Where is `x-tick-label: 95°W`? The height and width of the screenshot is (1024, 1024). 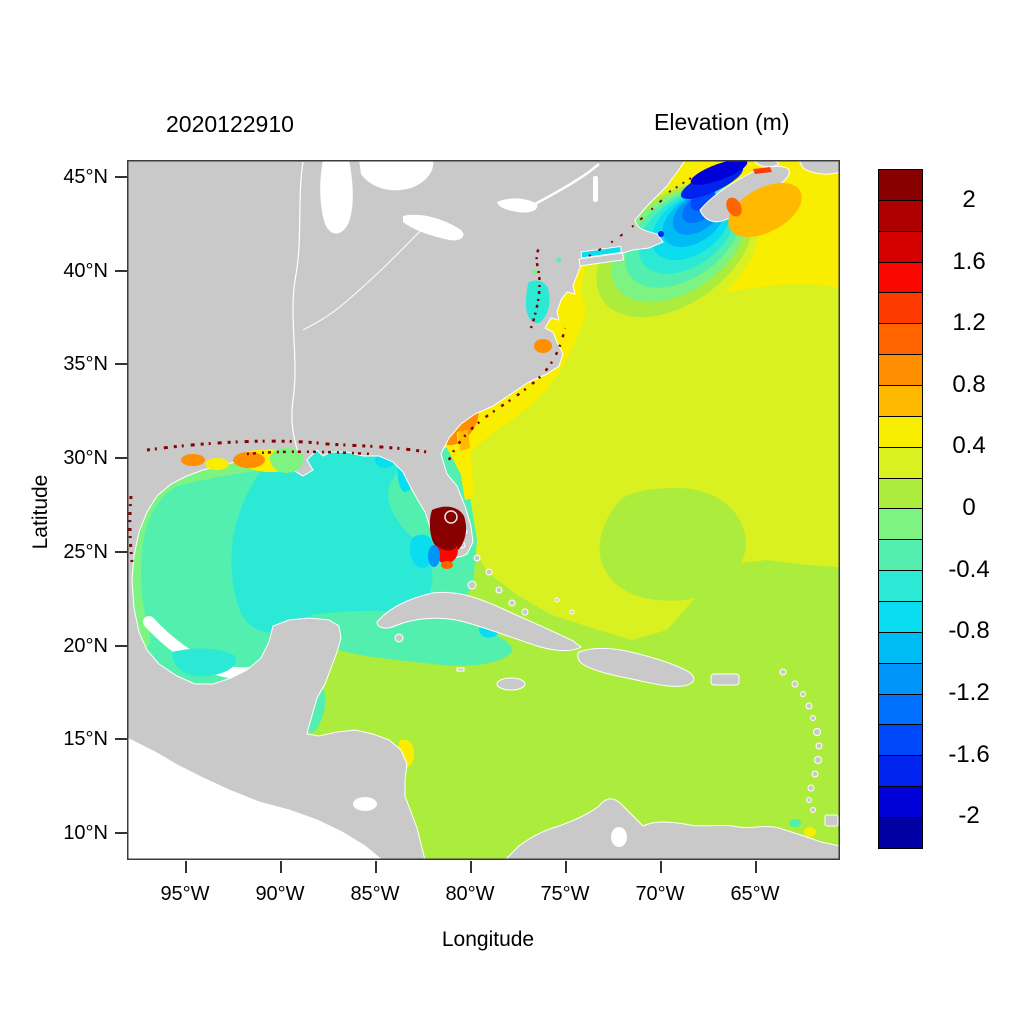
x-tick-label: 95°W is located at coordinates (185, 894).